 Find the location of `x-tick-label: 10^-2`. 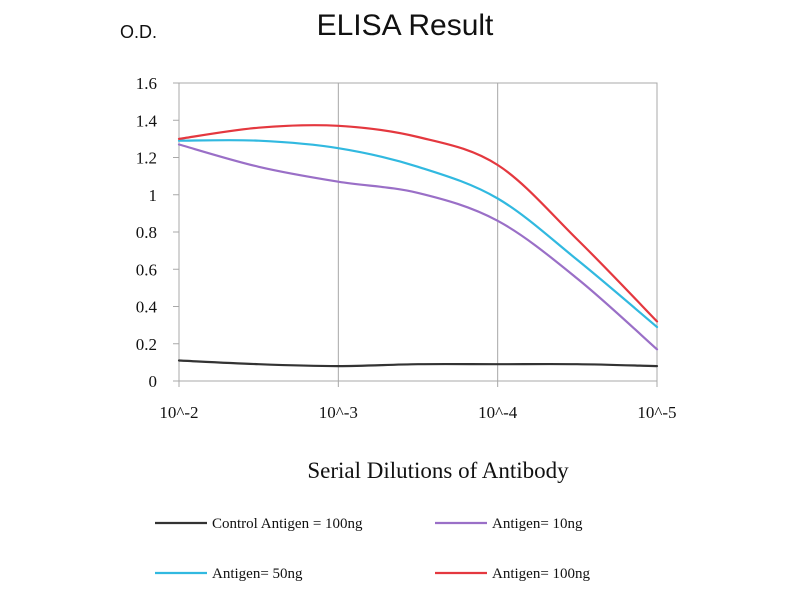

x-tick-label: 10^-2 is located at coordinates (178, 412).